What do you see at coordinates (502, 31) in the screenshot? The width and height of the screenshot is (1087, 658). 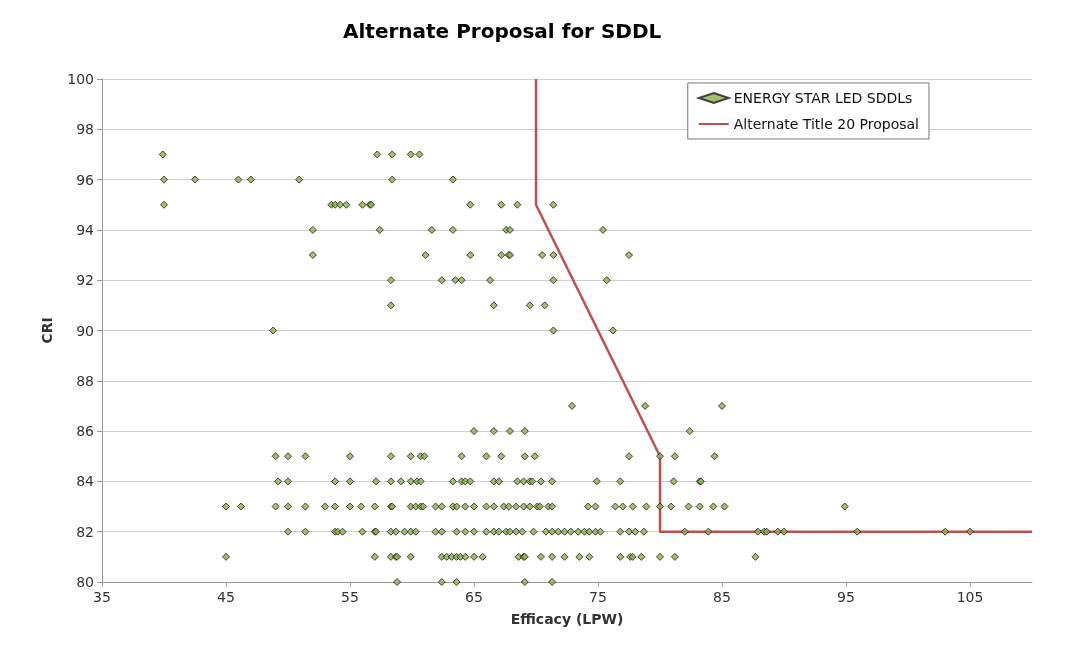 I see `chart-title: Alternate Proposal for SDDL` at bounding box center [502, 31].